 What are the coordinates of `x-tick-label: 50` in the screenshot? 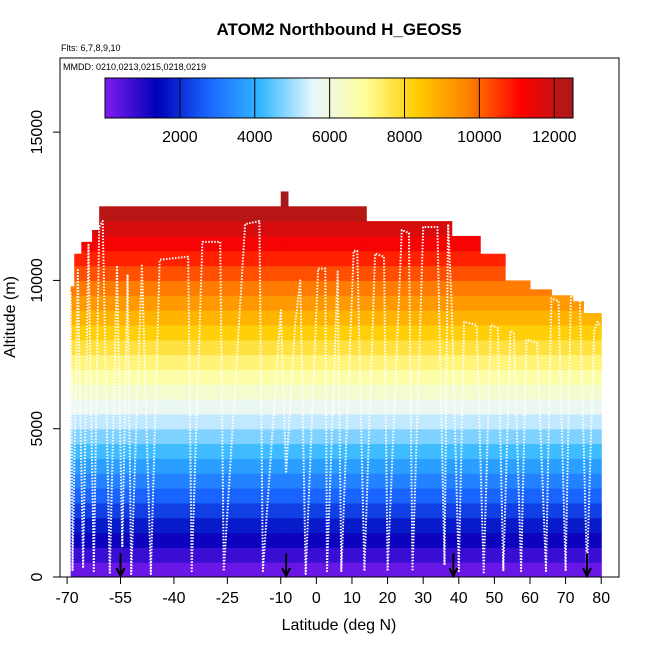 It's located at (494, 598).